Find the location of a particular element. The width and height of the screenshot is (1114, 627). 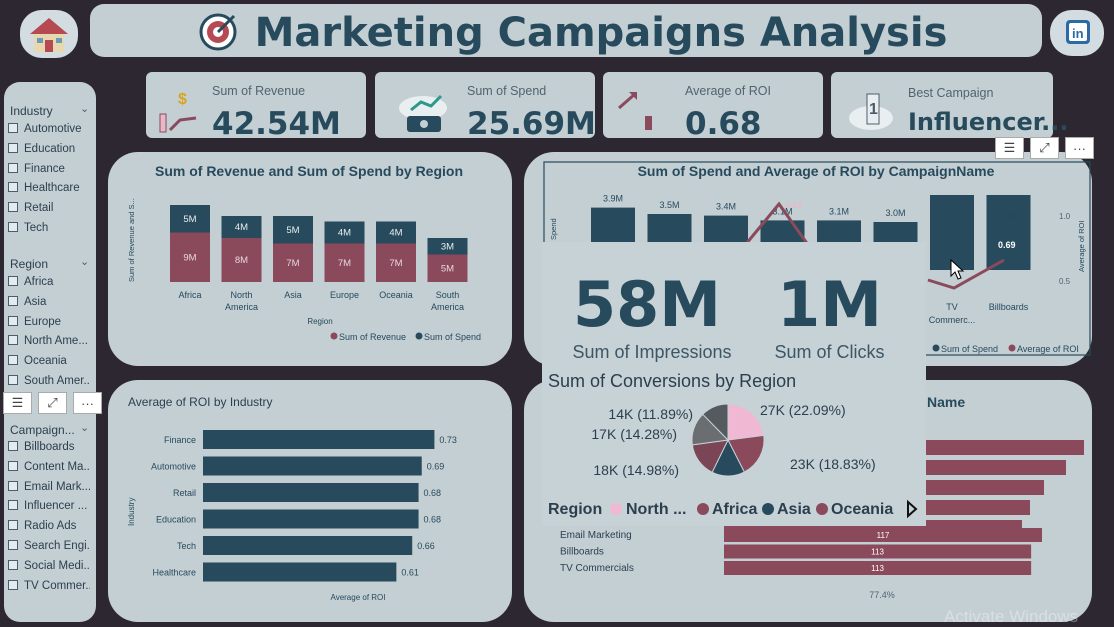

slicer-item-region: Europe is located at coordinates (49, 321).